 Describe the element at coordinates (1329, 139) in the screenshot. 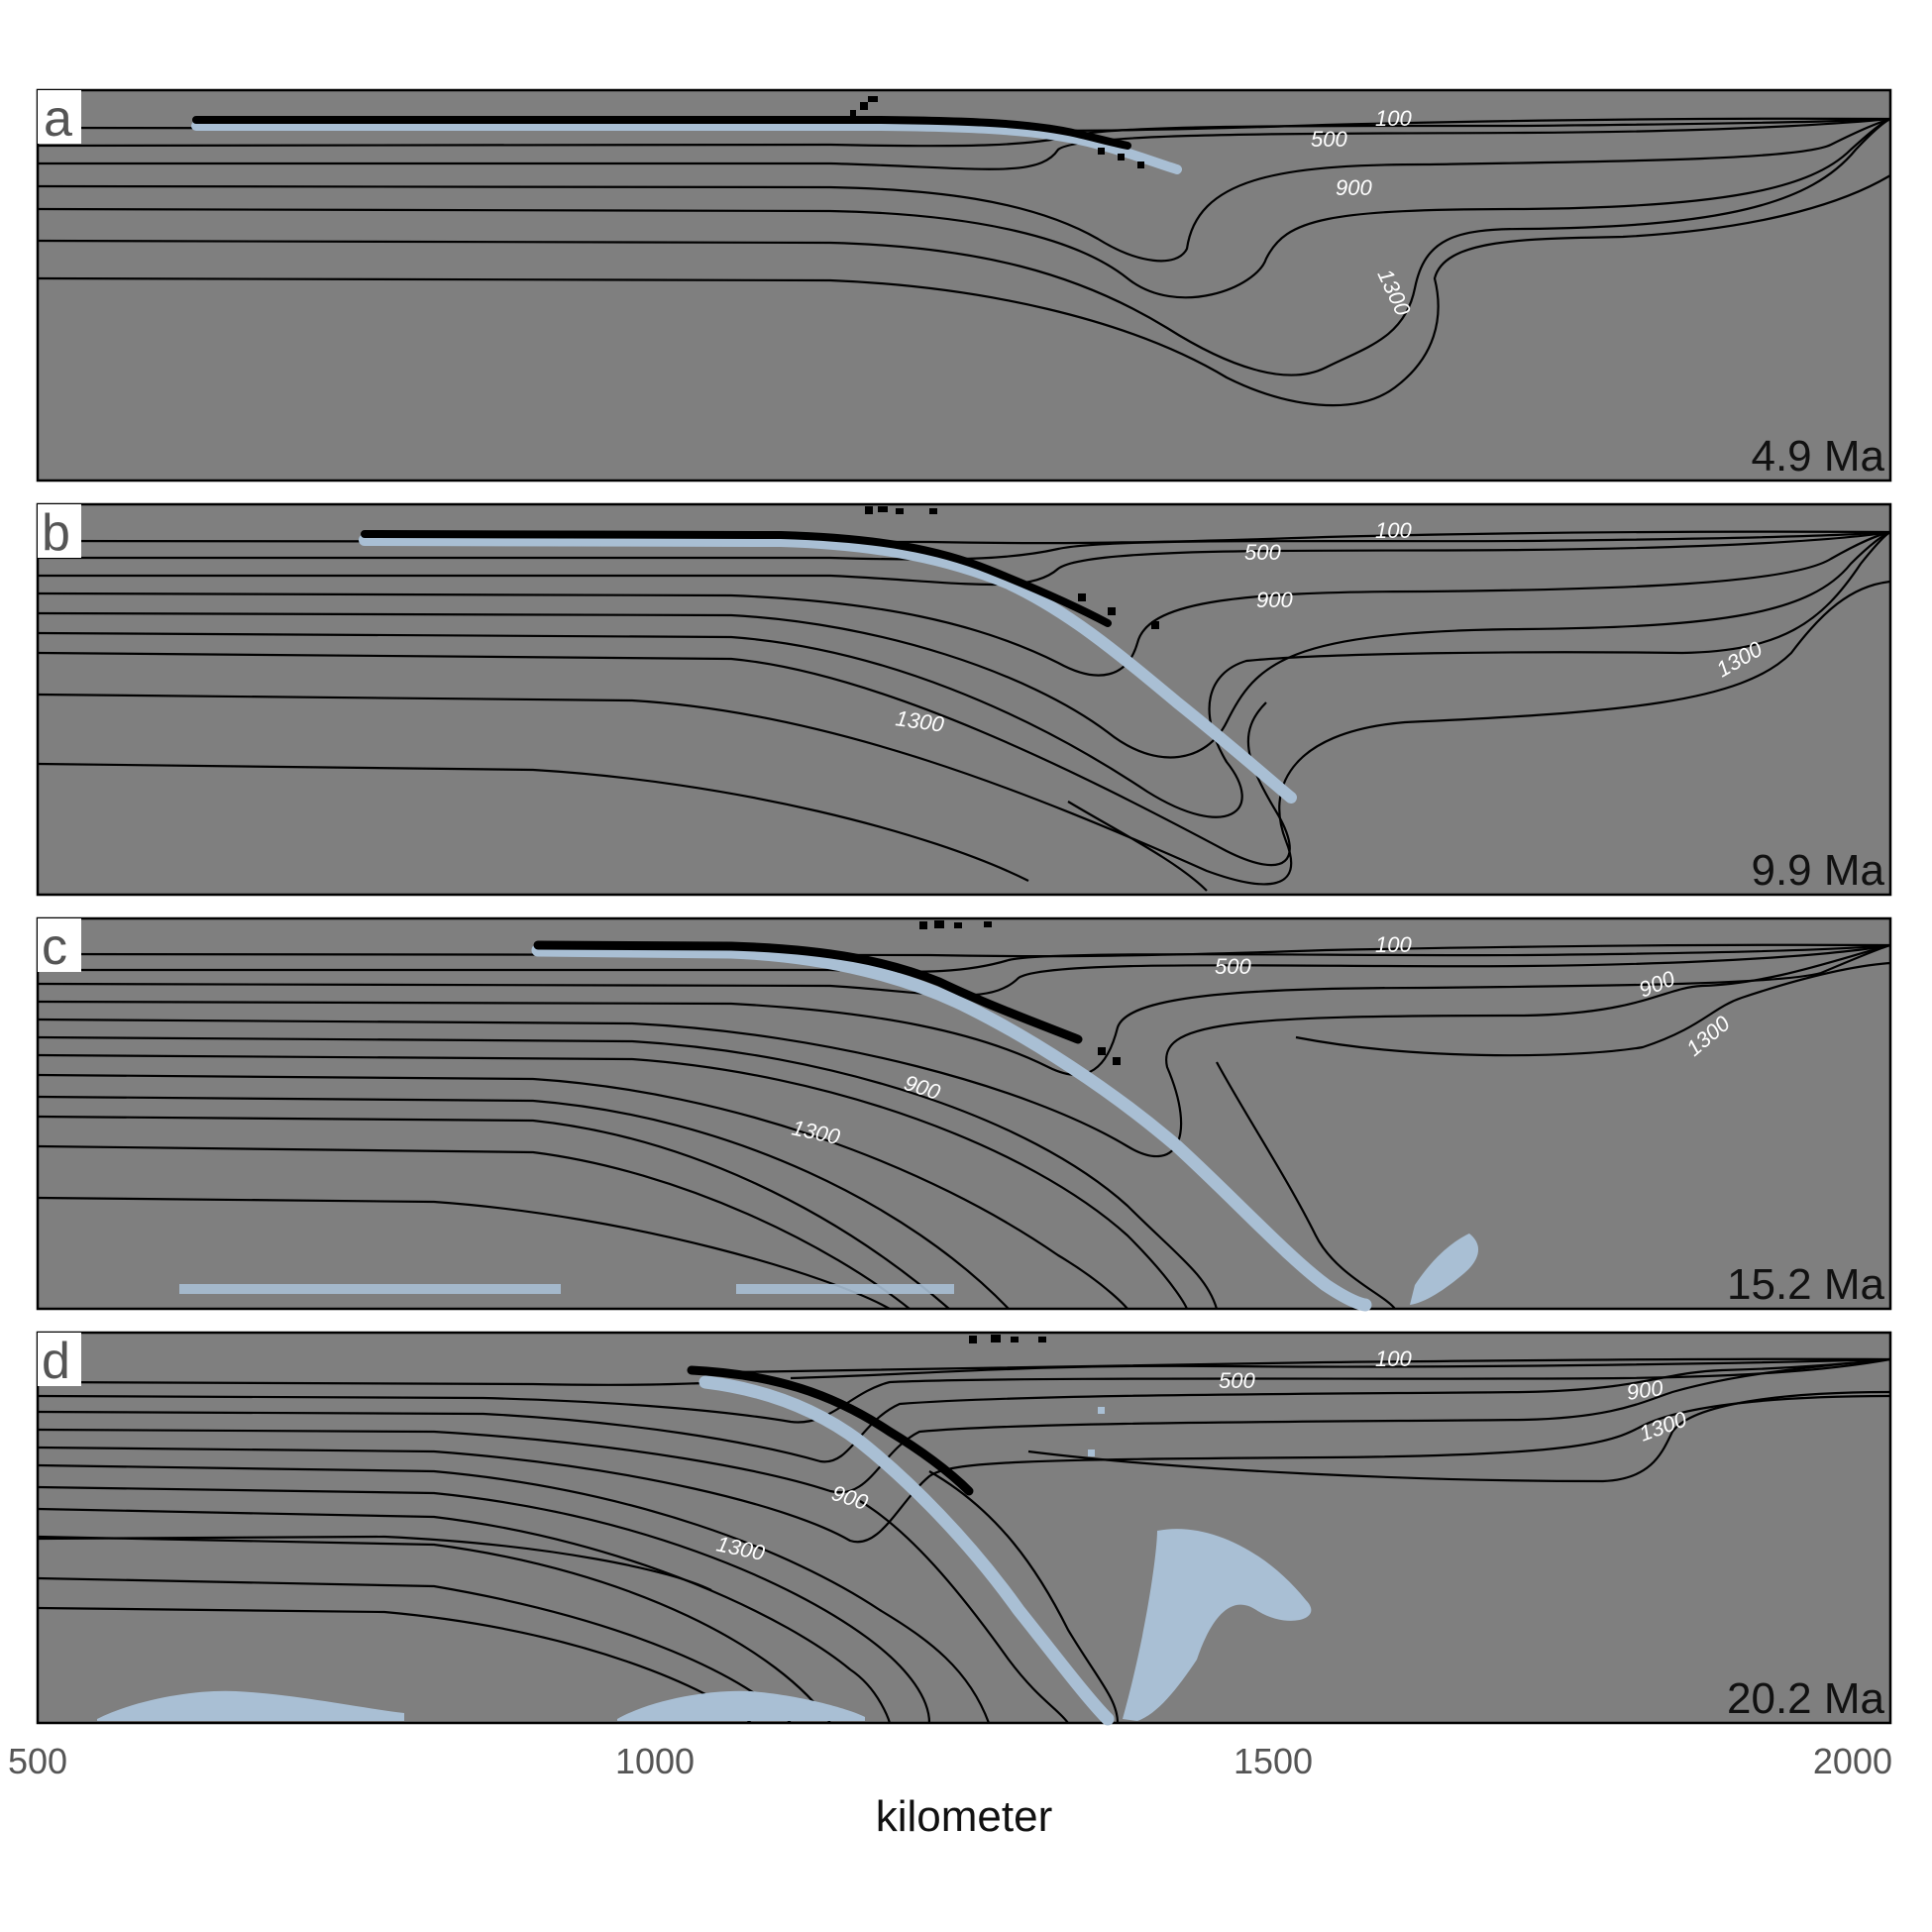

I see `panel-a-contour-label: 500` at that location.